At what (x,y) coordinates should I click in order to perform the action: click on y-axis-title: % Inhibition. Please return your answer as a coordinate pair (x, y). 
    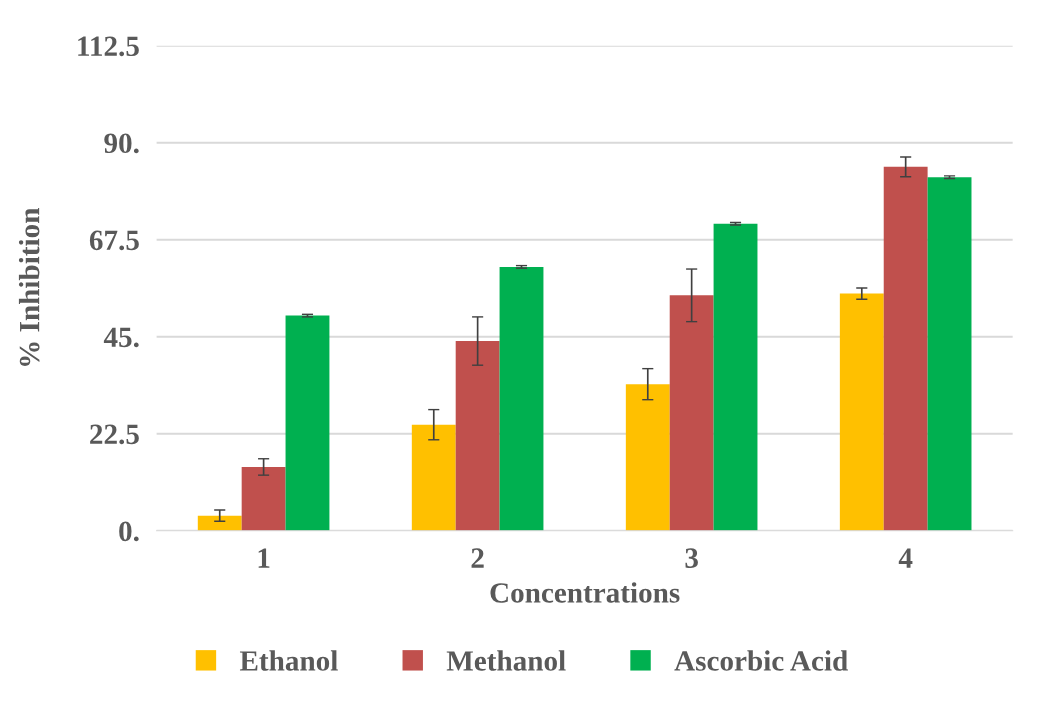
    Looking at the image, I should click on (29, 287).